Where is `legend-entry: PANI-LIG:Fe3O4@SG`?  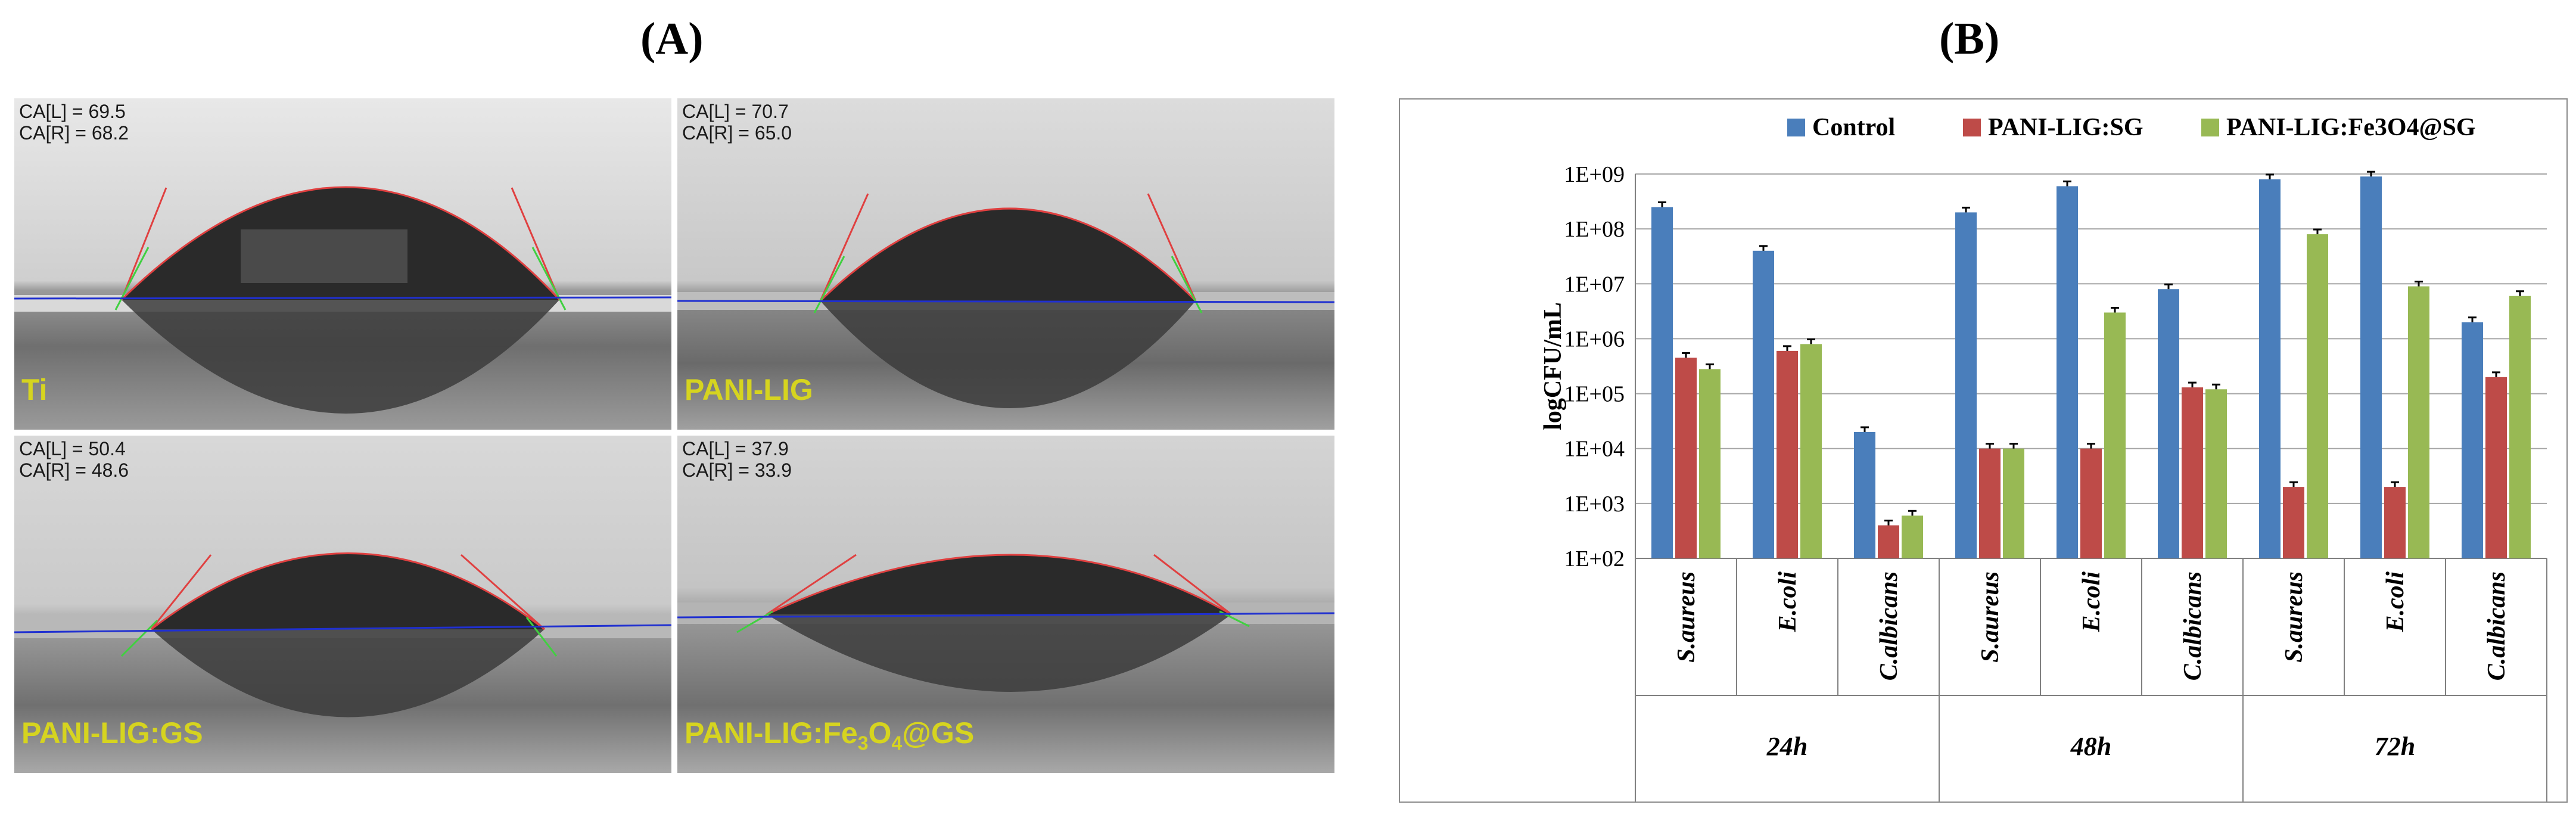
legend-entry: PANI-LIG:Fe3O4@SG is located at coordinates (2351, 127).